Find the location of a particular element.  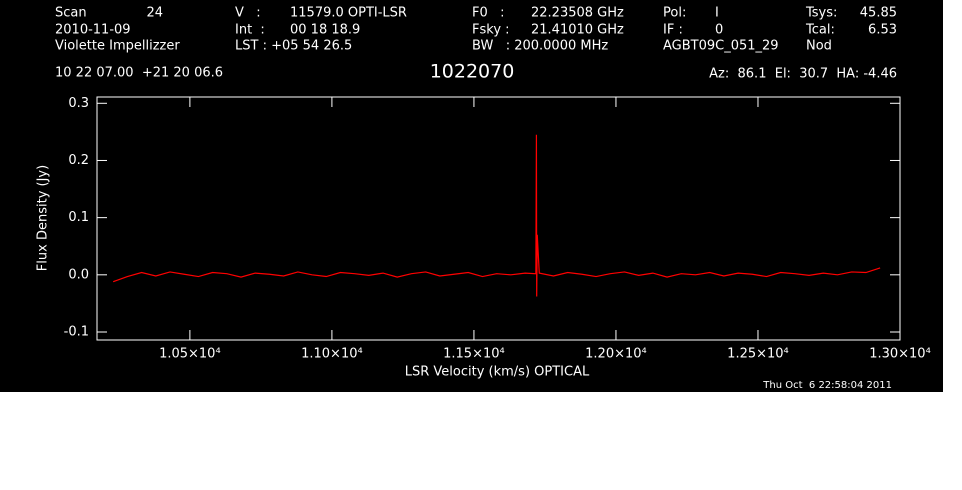

header-source: 1022070 is located at coordinates (472, 72).